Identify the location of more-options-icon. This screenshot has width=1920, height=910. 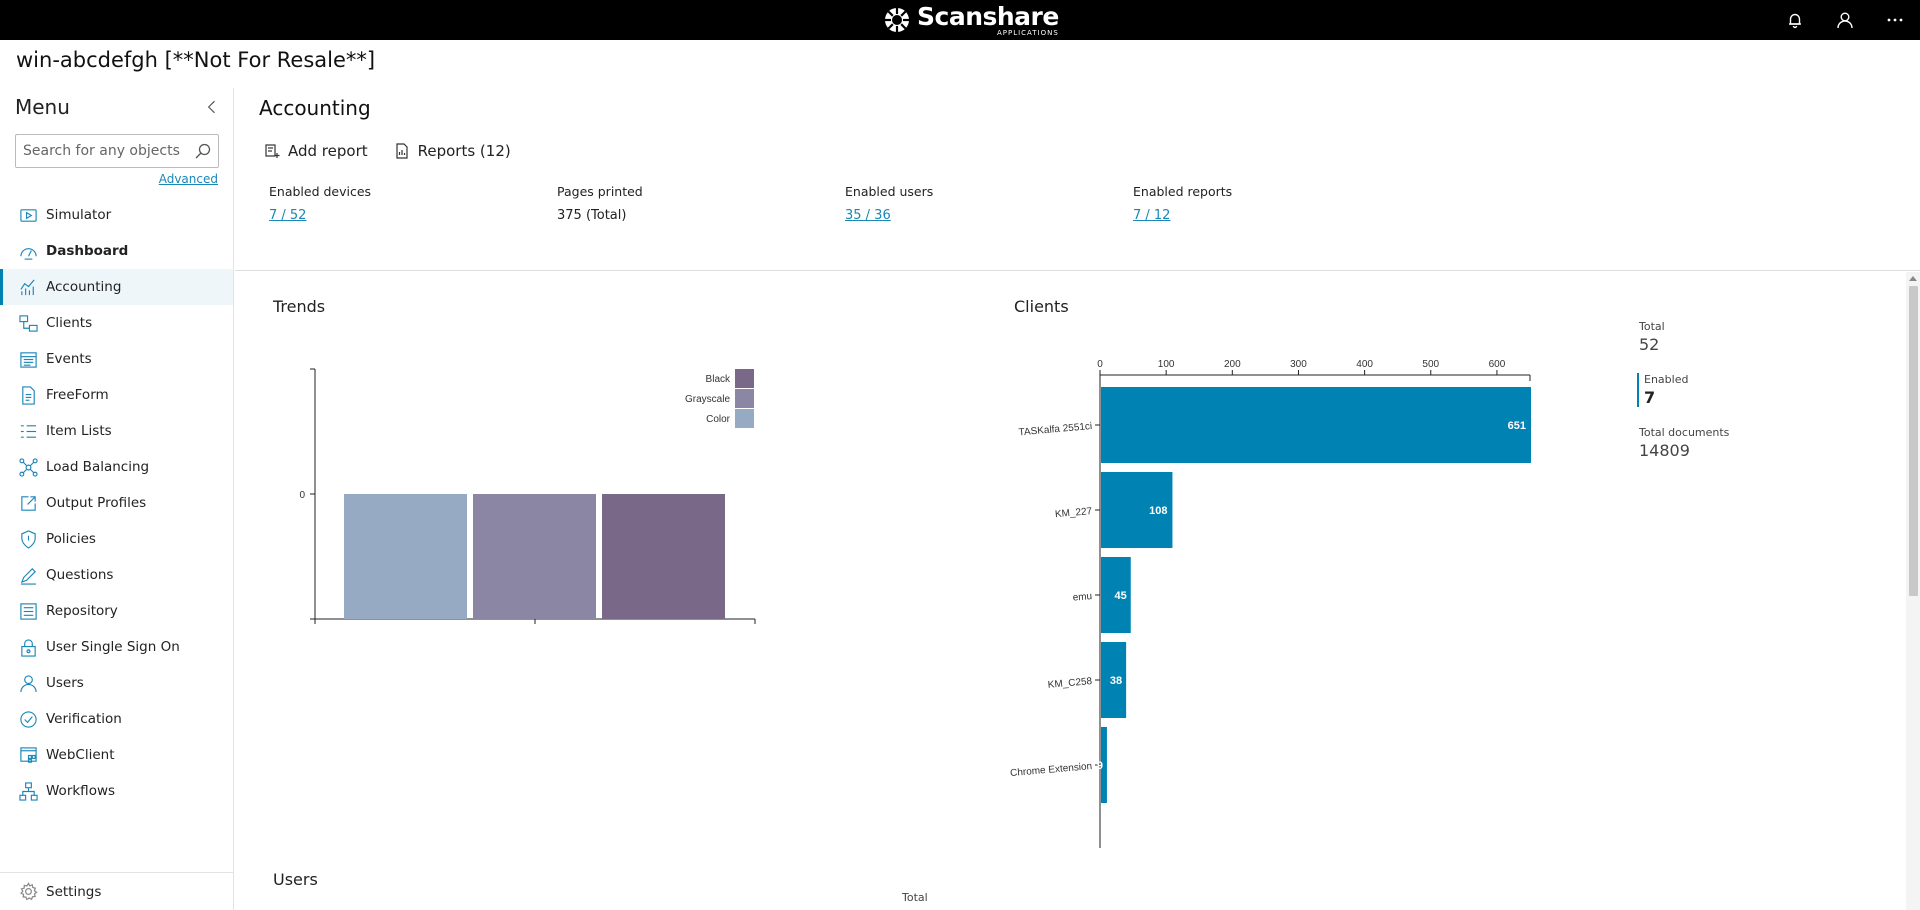
(1895, 20).